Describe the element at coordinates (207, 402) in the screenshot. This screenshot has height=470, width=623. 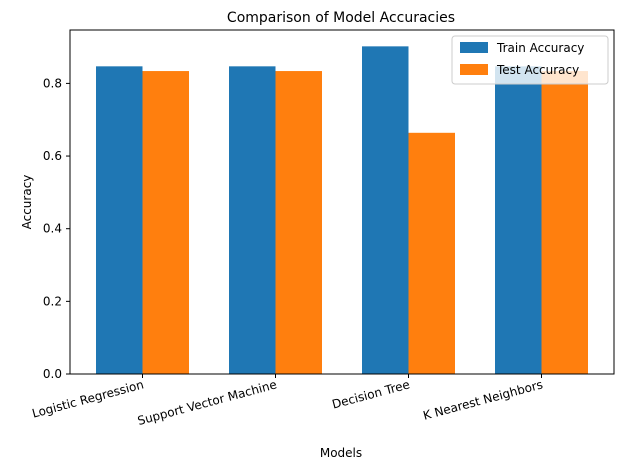
I see `x-tick-label: Support Vector Machine` at that location.